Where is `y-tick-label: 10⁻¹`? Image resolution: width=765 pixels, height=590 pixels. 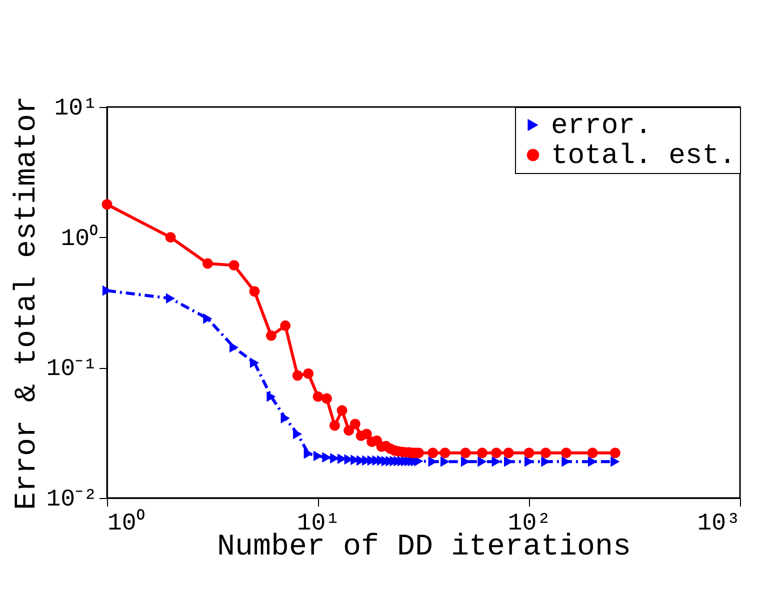
y-tick-label: 10⁻¹ is located at coordinates (72, 370).